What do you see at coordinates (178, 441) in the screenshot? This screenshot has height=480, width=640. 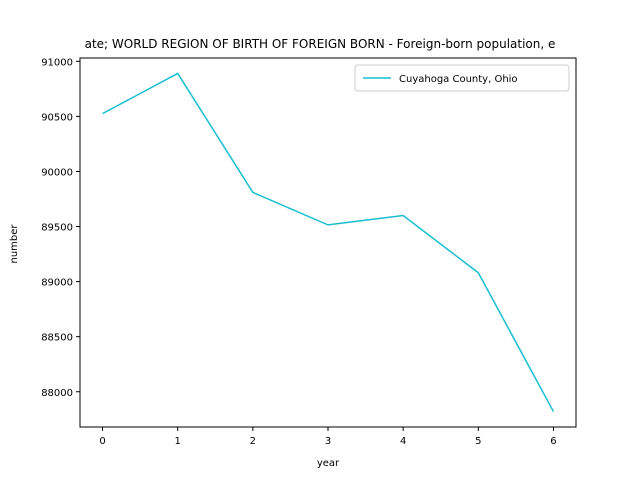 I see `x-tick-label: 1` at bounding box center [178, 441].